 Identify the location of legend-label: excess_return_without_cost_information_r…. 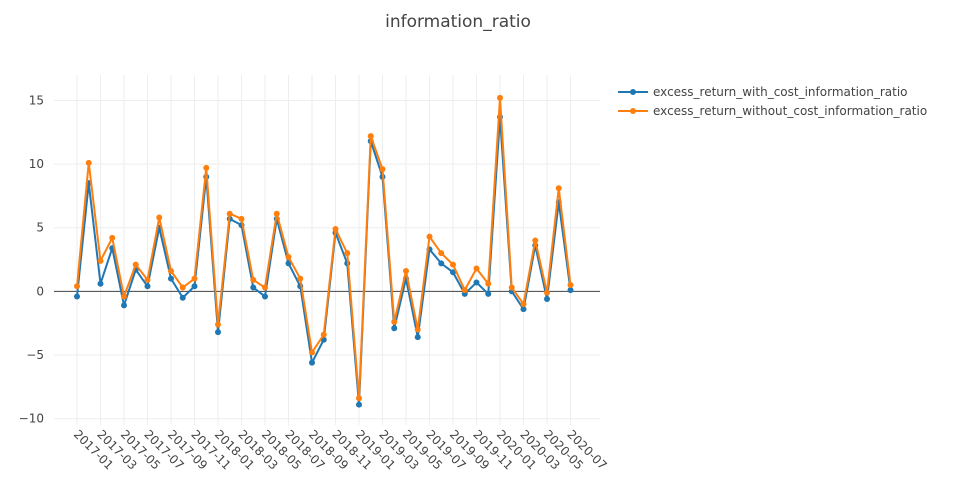
(790, 111).